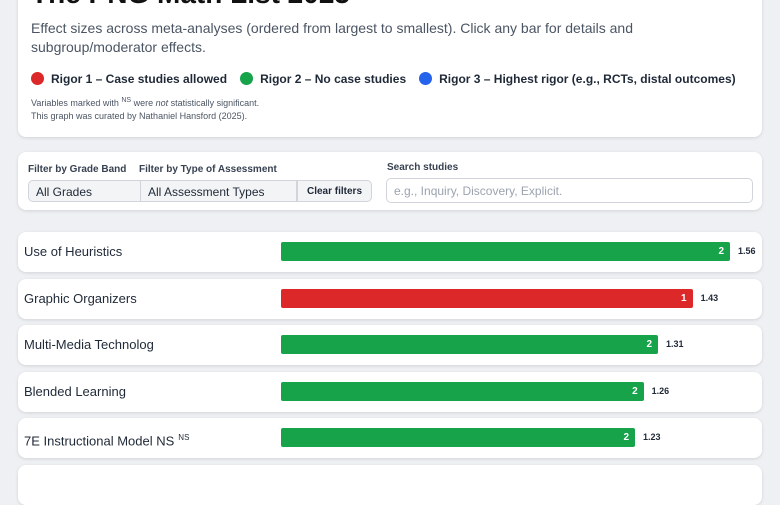  I want to click on row-label: Use of Heuristics, so click(73, 252).